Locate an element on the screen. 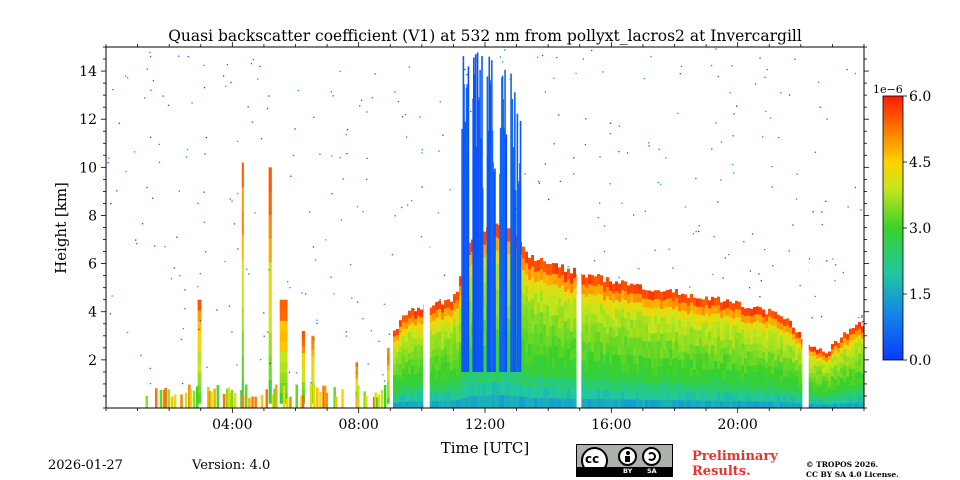 The image size is (960, 480). x-tick-label: 04:00 is located at coordinates (232, 425).